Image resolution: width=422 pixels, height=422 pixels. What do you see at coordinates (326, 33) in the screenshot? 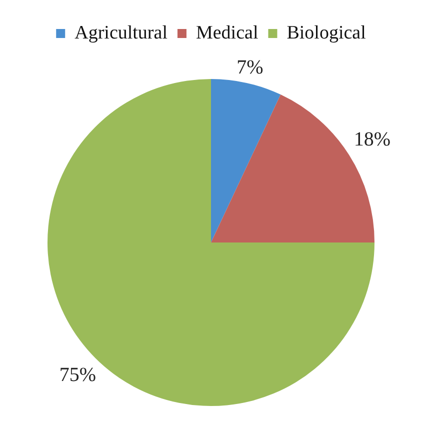
I see `legend-label: Biological` at bounding box center [326, 33].